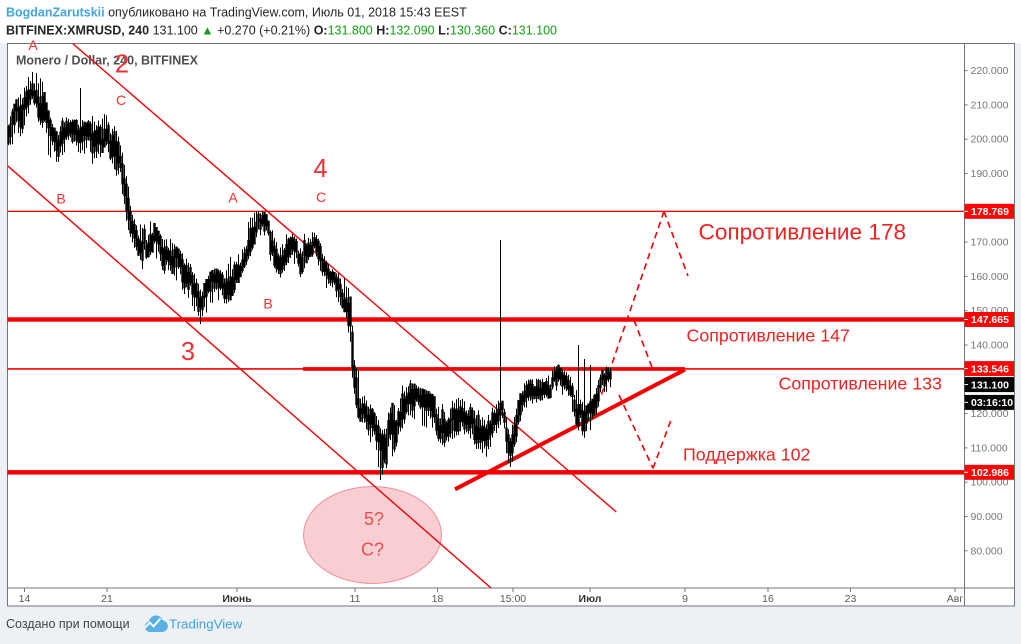  Describe the element at coordinates (990, 243) in the screenshot. I see `svg-text: 170.000` at that location.